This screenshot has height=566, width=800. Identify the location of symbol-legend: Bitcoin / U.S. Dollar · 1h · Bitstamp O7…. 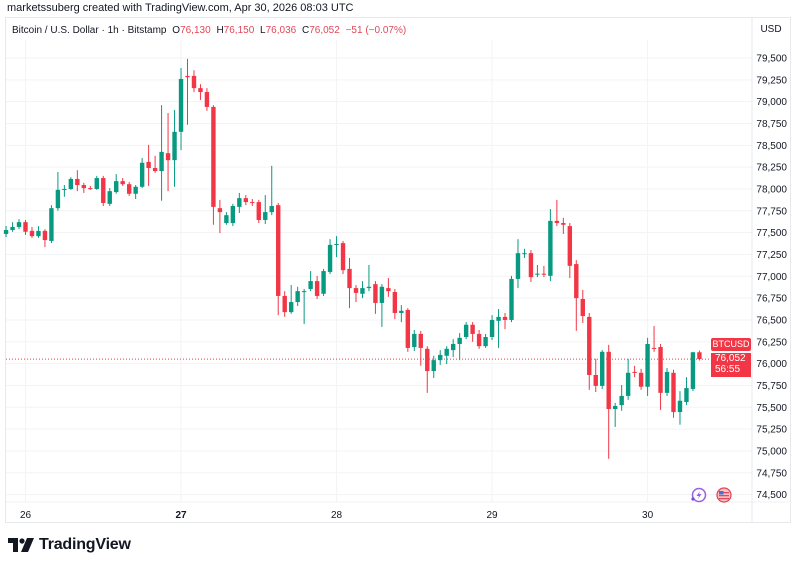
(210, 30).